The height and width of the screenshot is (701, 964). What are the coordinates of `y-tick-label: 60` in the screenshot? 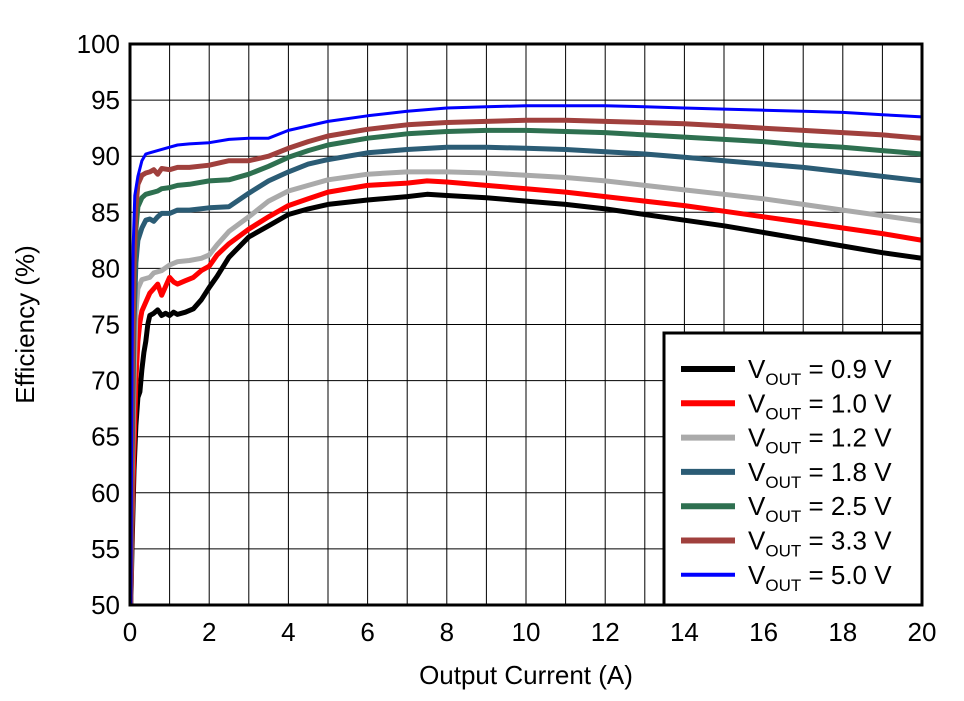 It's located at (105, 493).